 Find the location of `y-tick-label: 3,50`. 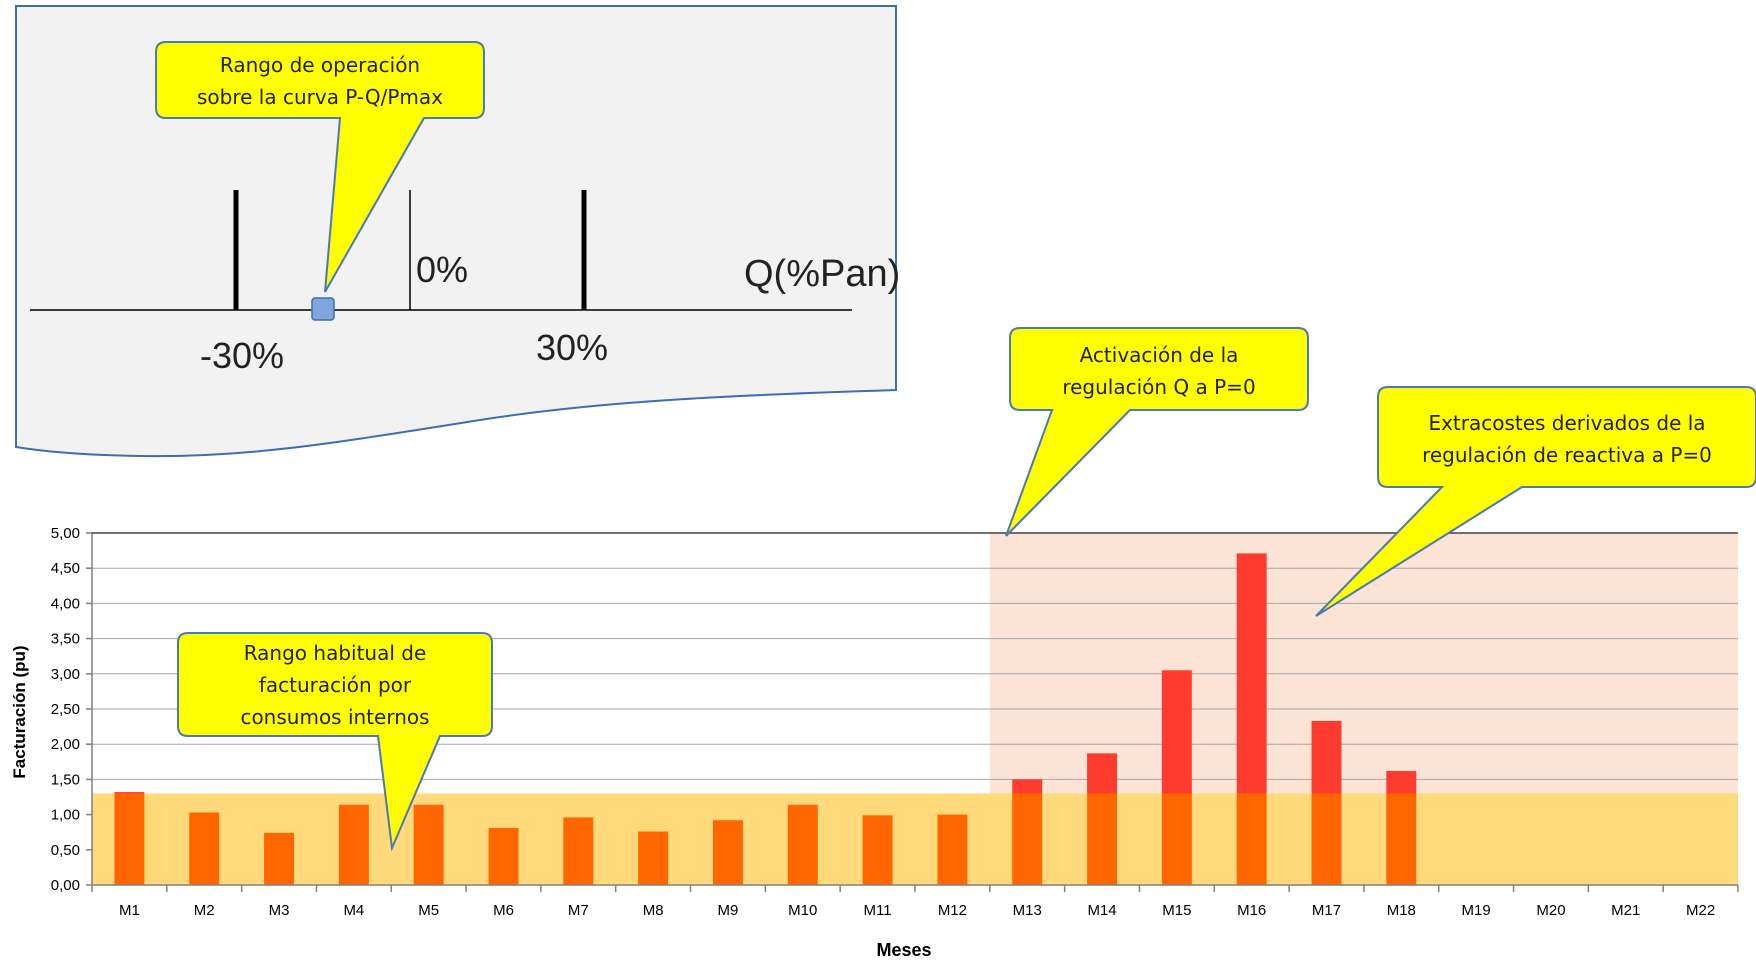

y-tick-label: 3,50 is located at coordinates (65, 639).